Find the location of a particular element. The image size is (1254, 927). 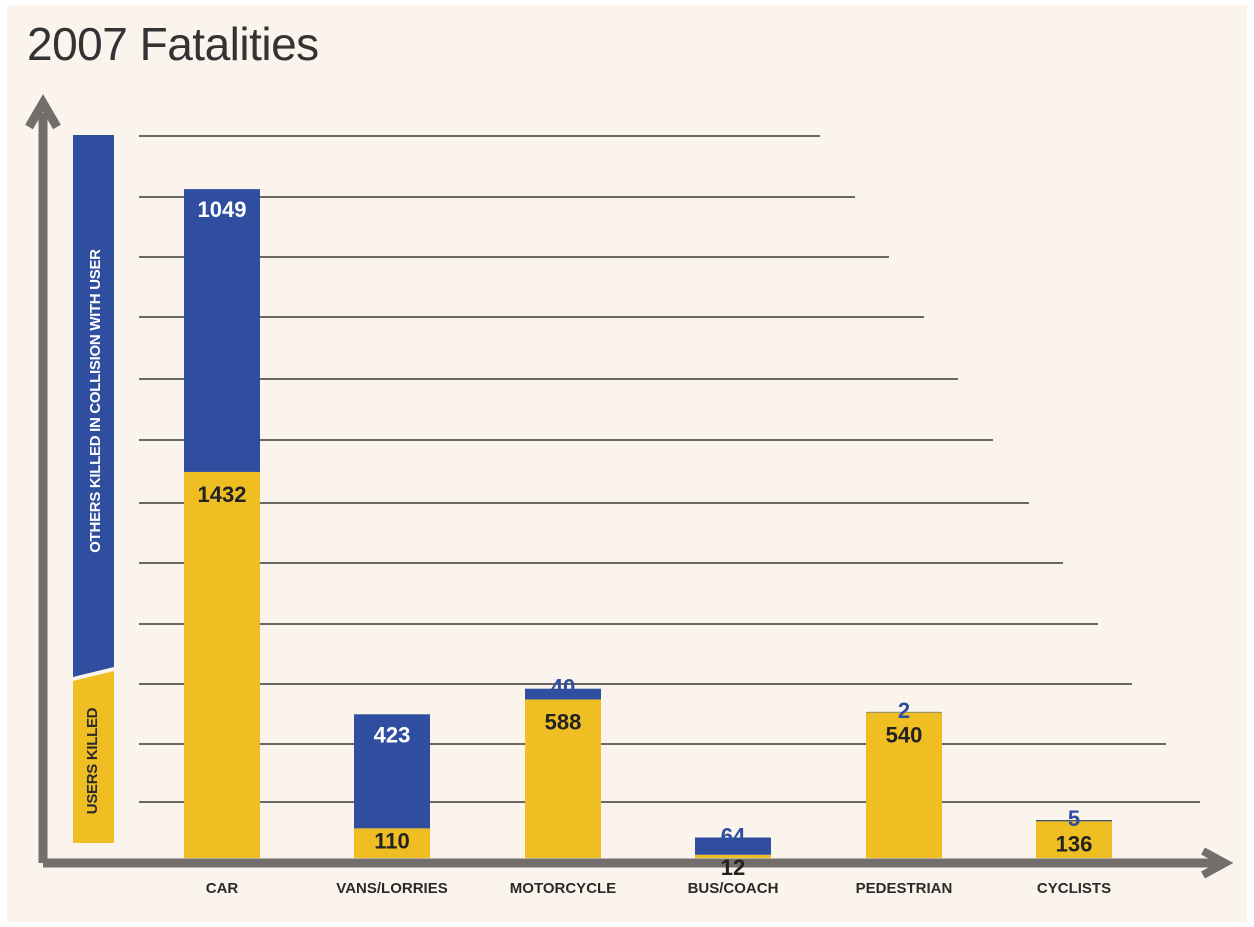

data-label-others-2: 40 is located at coordinates (563, 687).